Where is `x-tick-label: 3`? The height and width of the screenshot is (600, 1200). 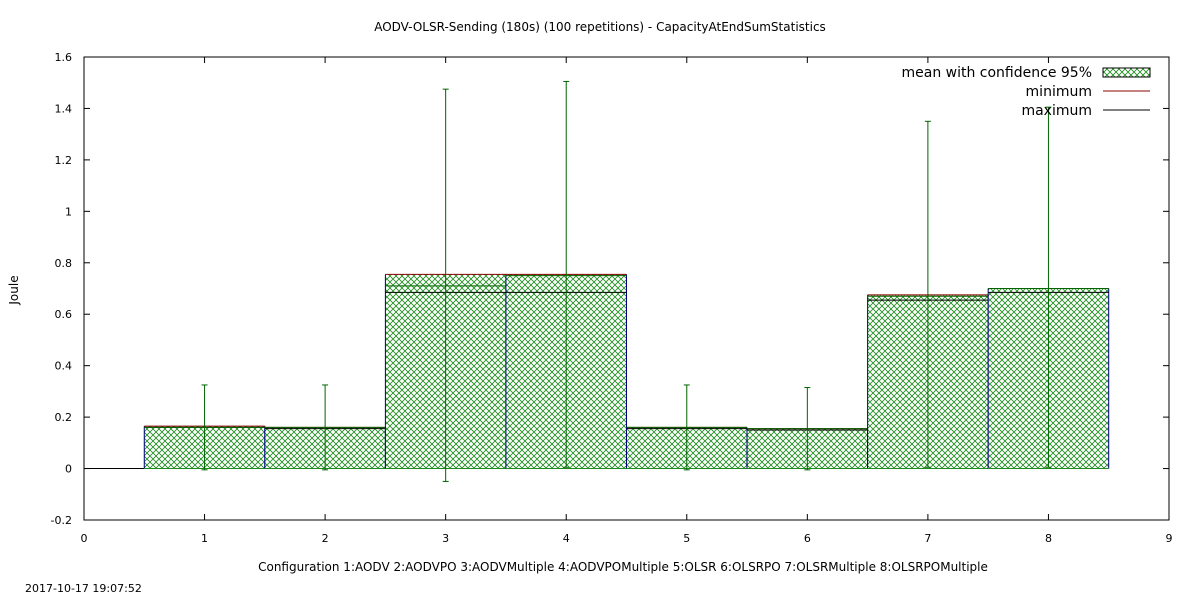
x-tick-label: 3 is located at coordinates (445, 538).